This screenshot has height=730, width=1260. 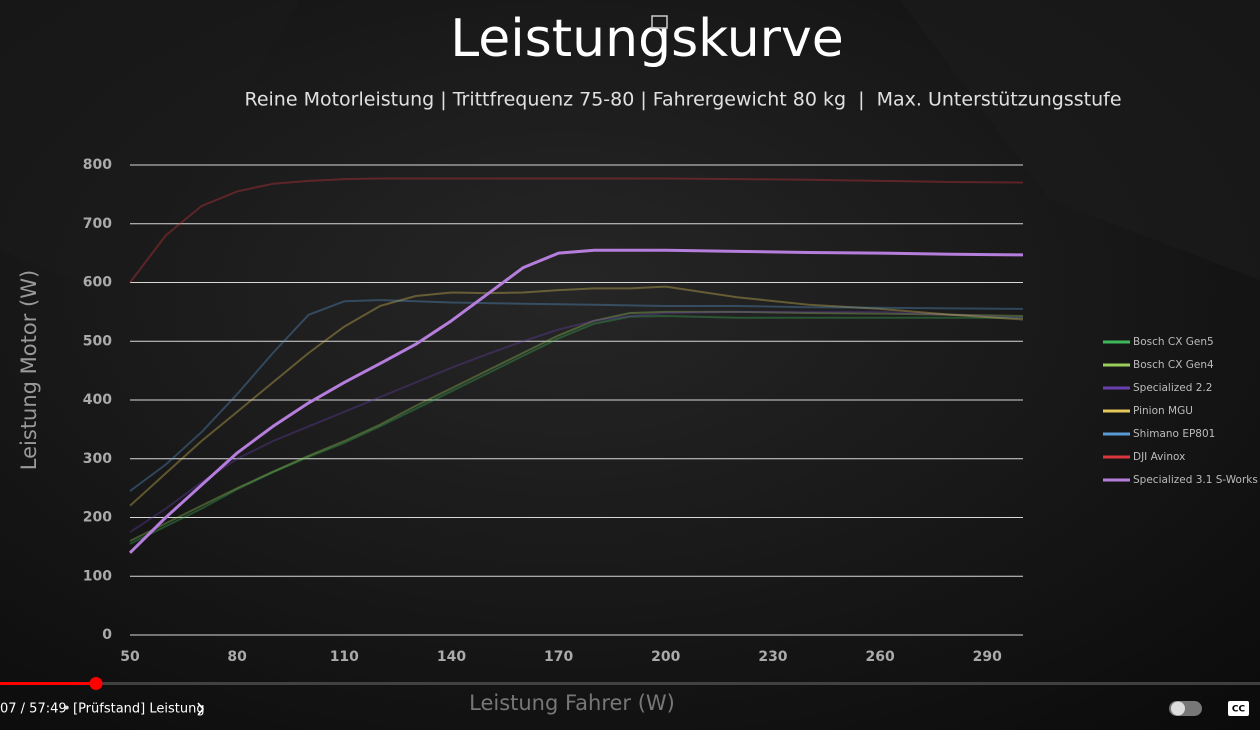 What do you see at coordinates (1173, 365) in the screenshot?
I see `legend-label: Bosch CX Gen4` at bounding box center [1173, 365].